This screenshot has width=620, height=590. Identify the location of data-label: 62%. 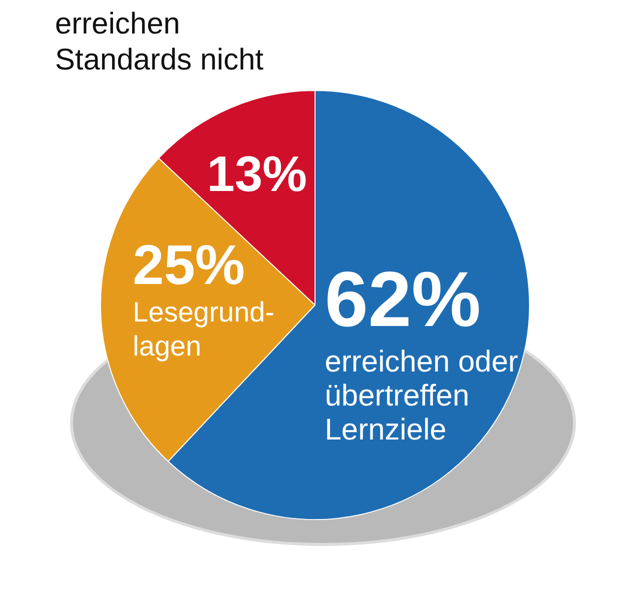
(402, 298).